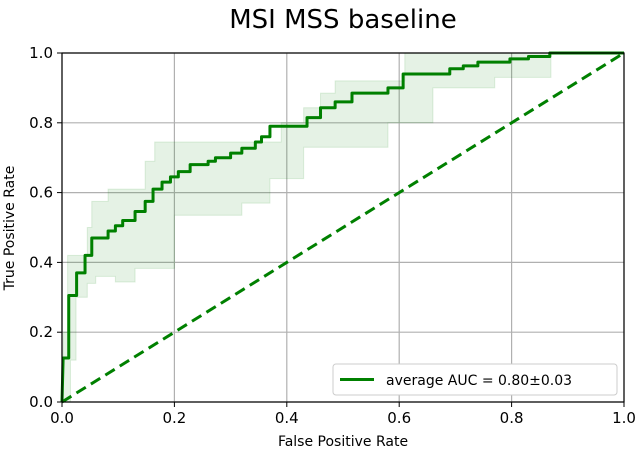 The height and width of the screenshot is (457, 640). I want to click on x-tick-label: 0.4, so click(287, 418).